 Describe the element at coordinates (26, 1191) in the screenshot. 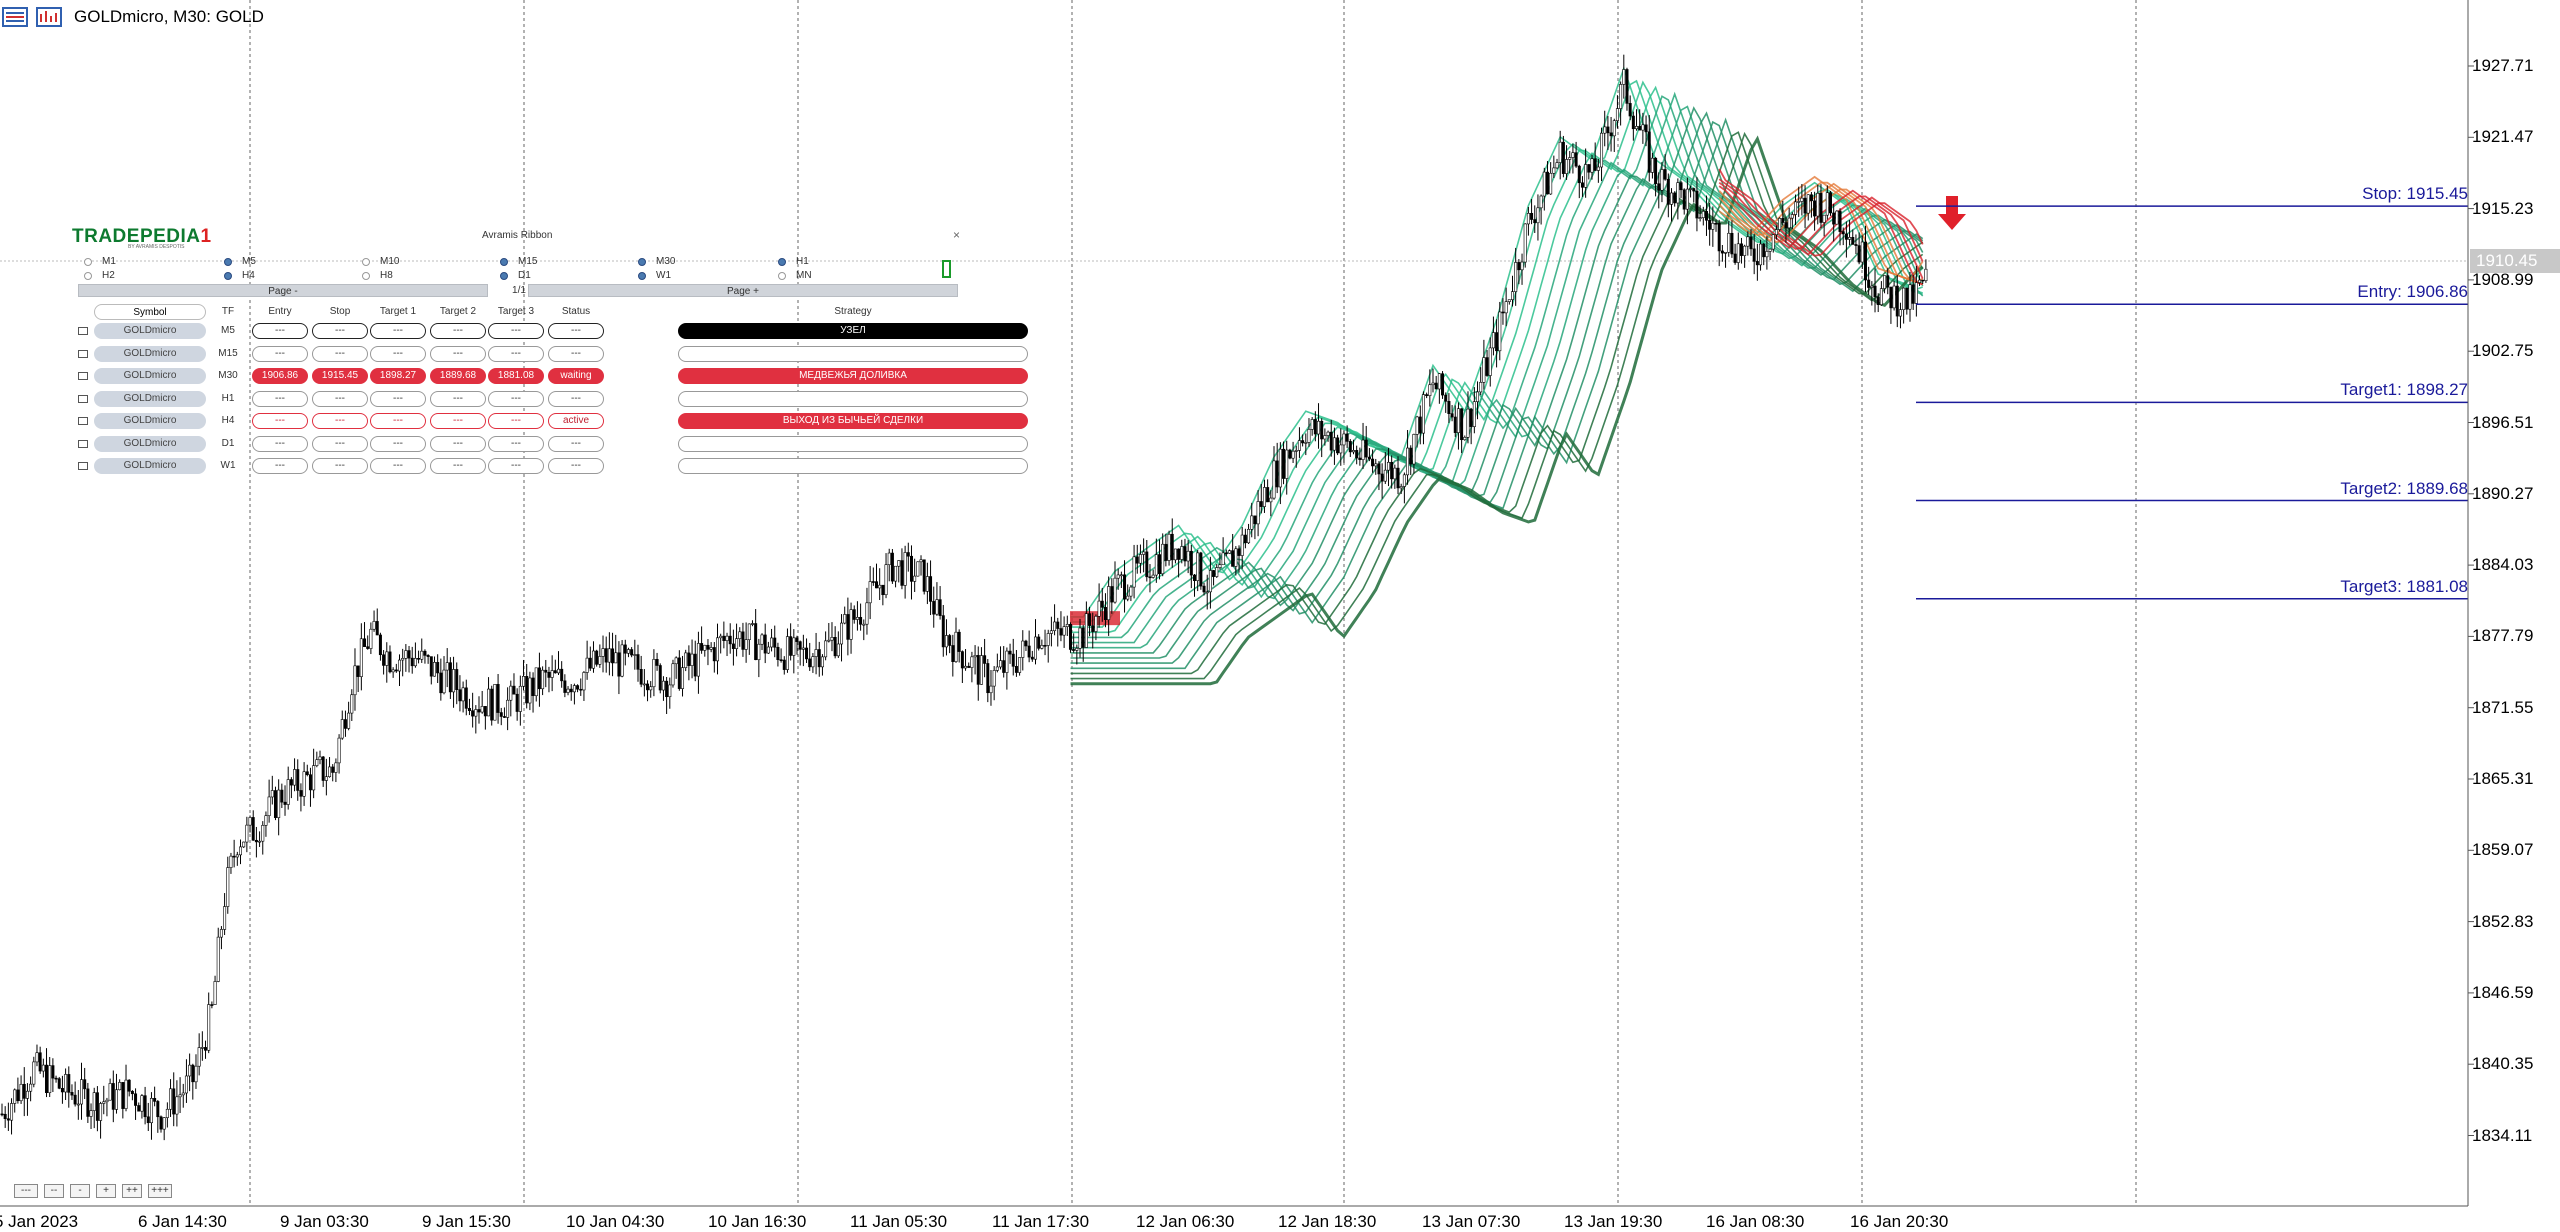

I see `zoom-button: ---` at that location.